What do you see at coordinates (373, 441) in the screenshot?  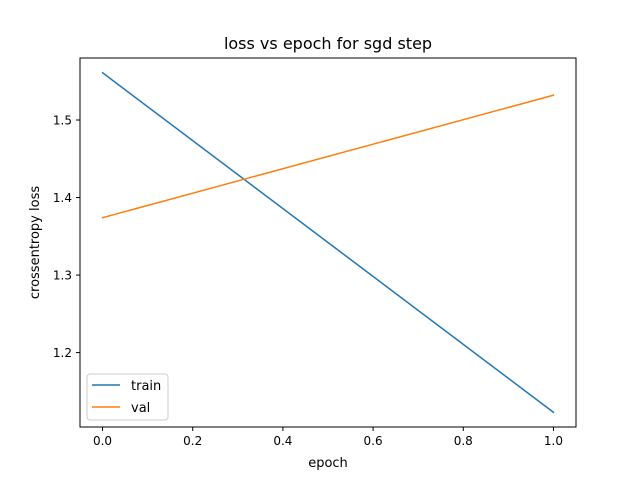 I see `x-tick-label: 0.6` at bounding box center [373, 441].